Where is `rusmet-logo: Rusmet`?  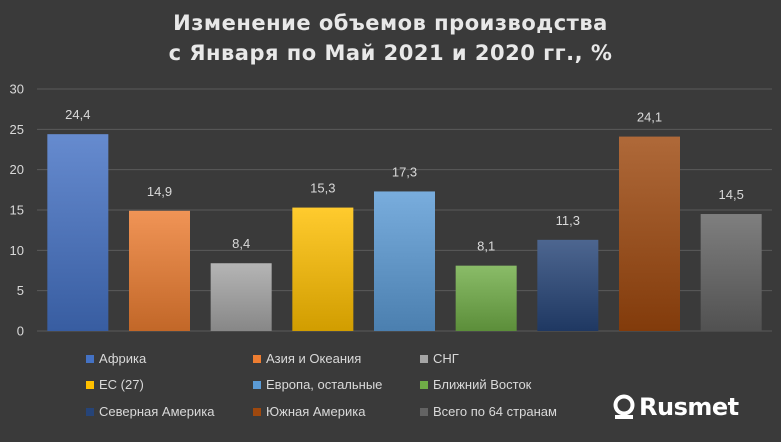
rusmet-logo: Rusmet is located at coordinates (675, 407).